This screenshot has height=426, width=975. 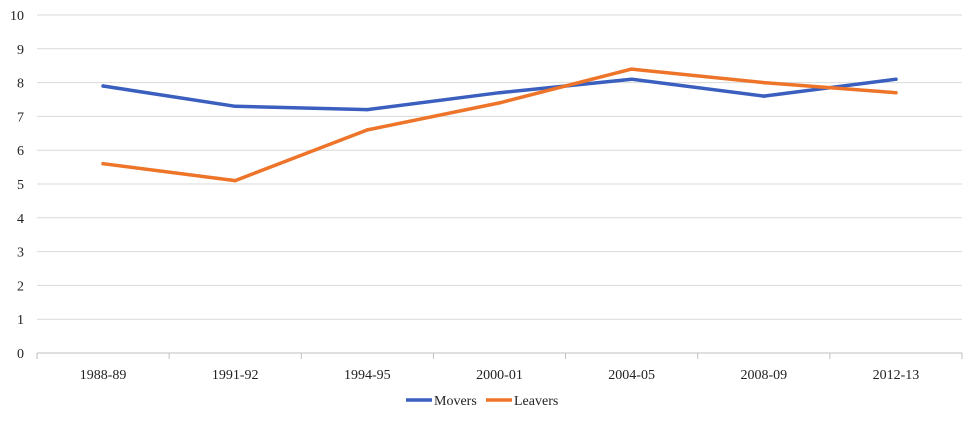 What do you see at coordinates (499, 375) in the screenshot?
I see `x-tick-label: 2000-01` at bounding box center [499, 375].